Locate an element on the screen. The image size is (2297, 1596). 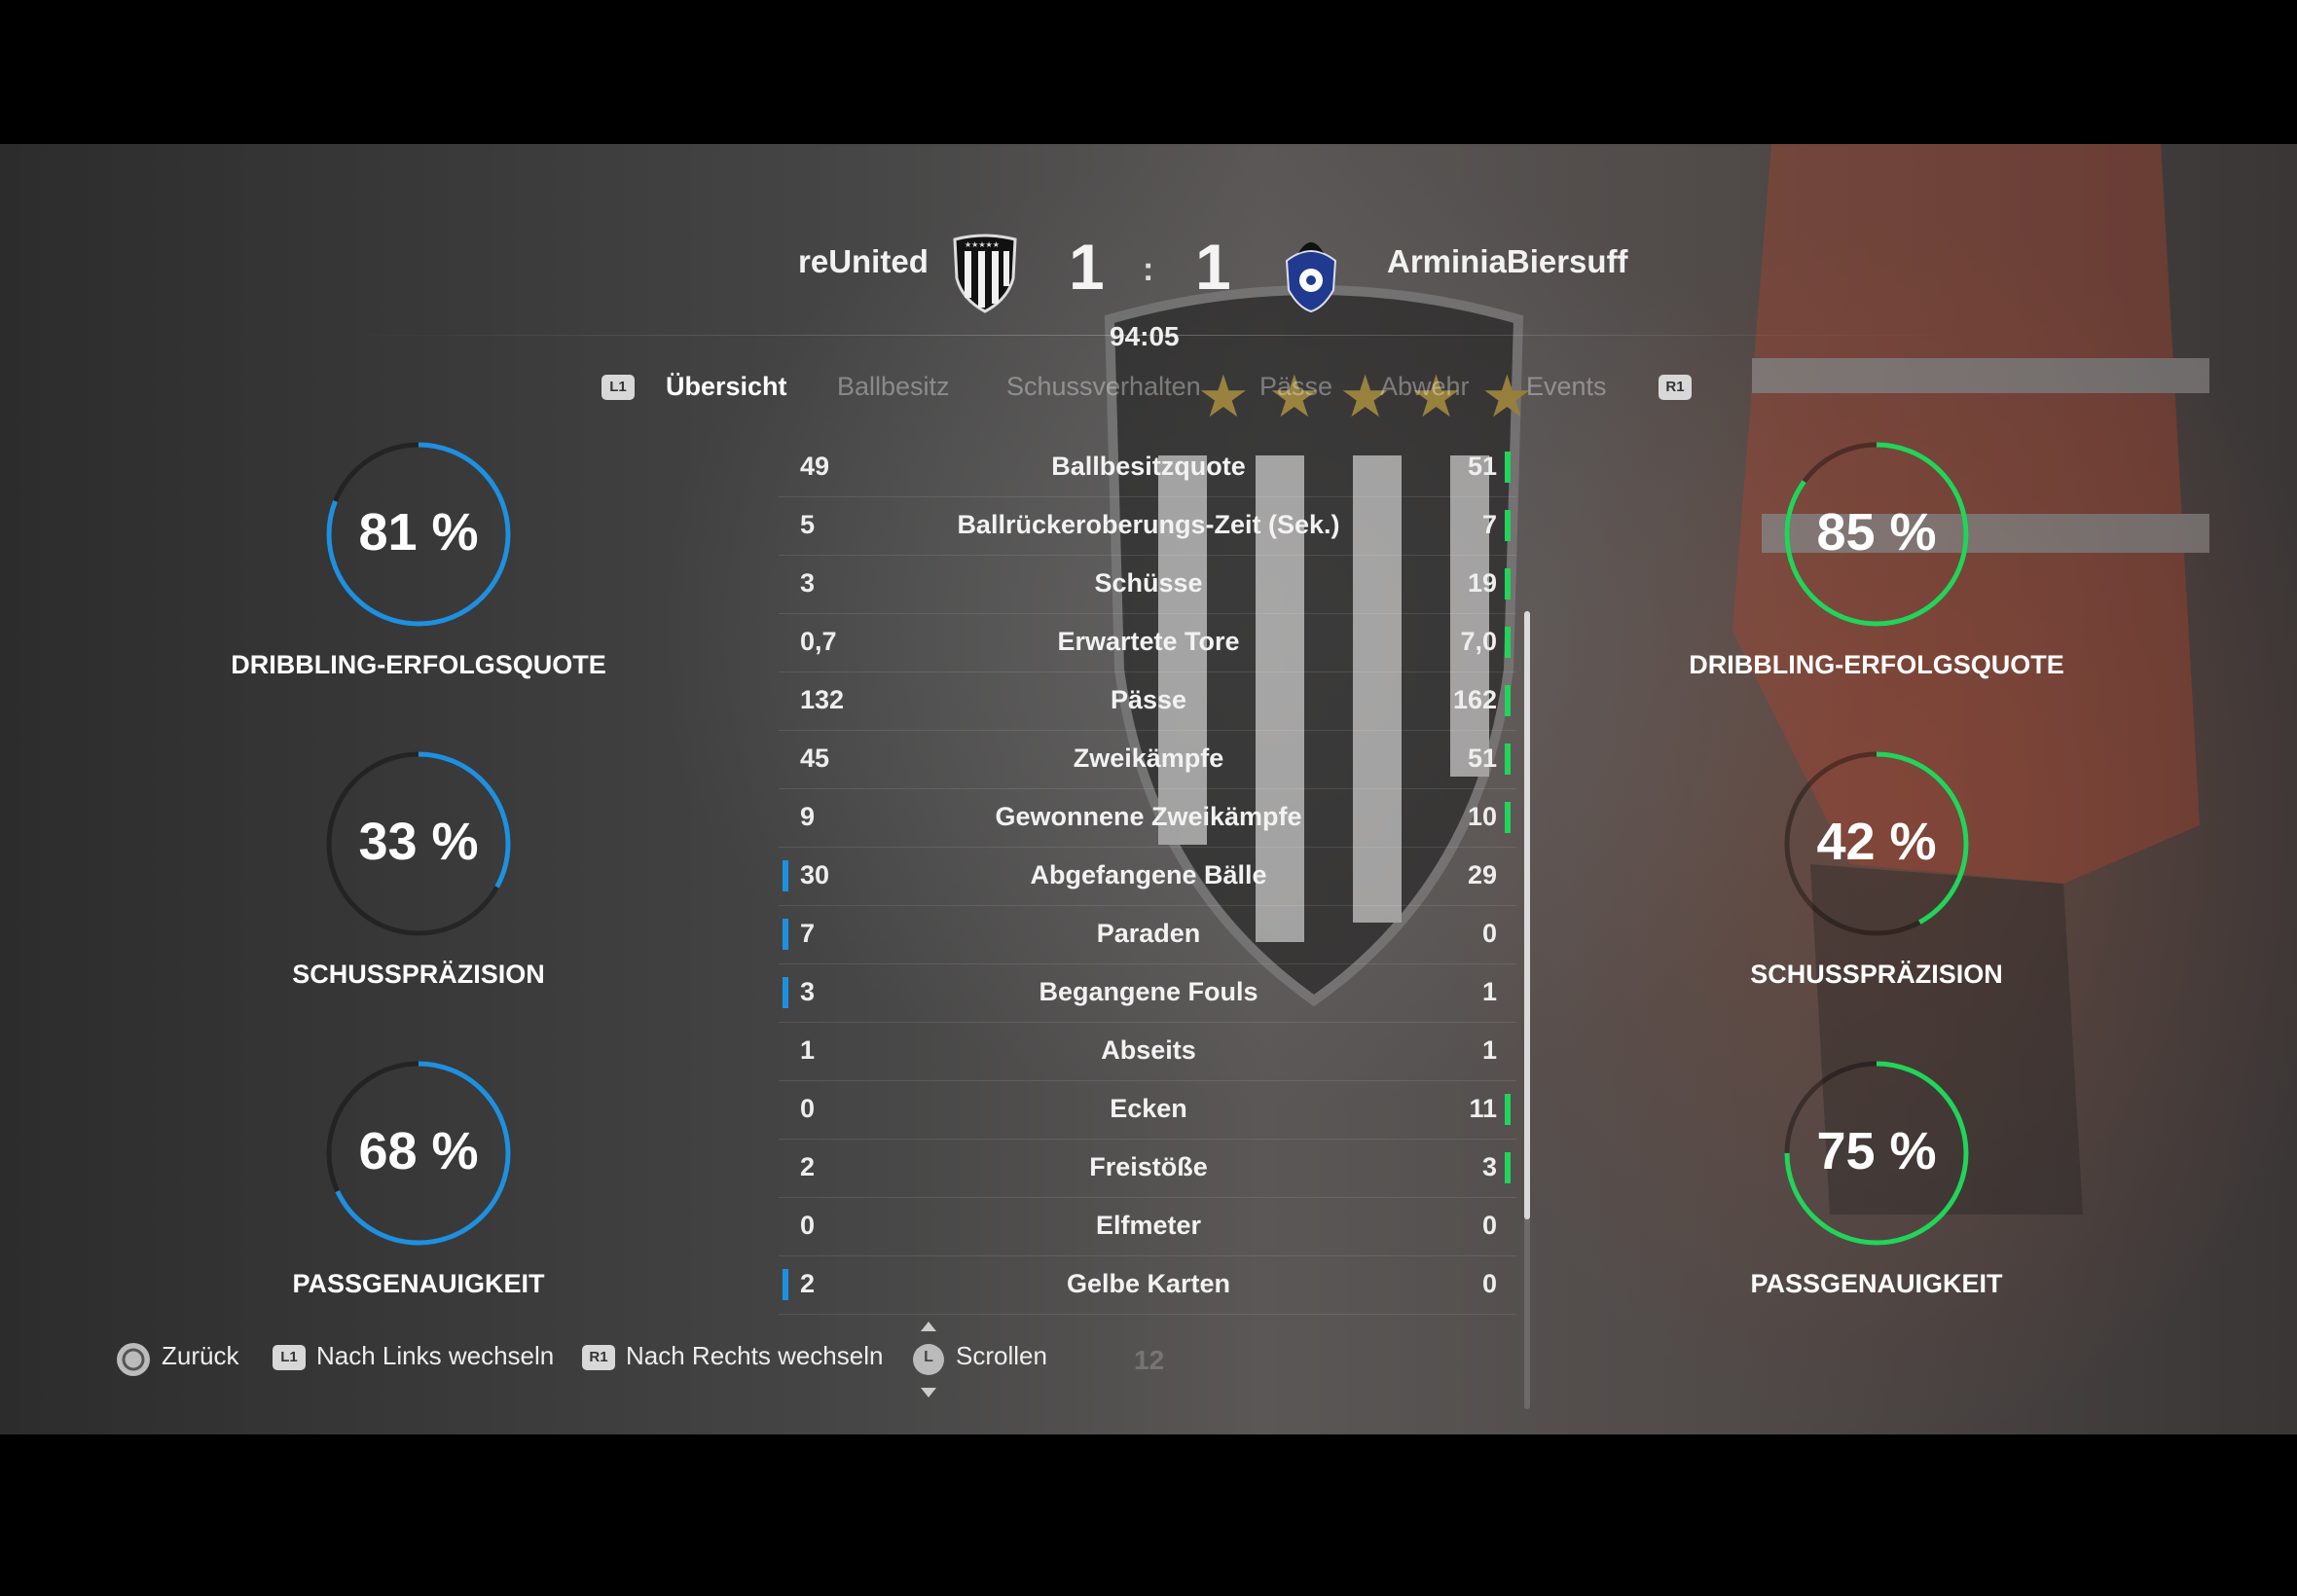
tab-uebersicht: Übersicht is located at coordinates (726, 386).